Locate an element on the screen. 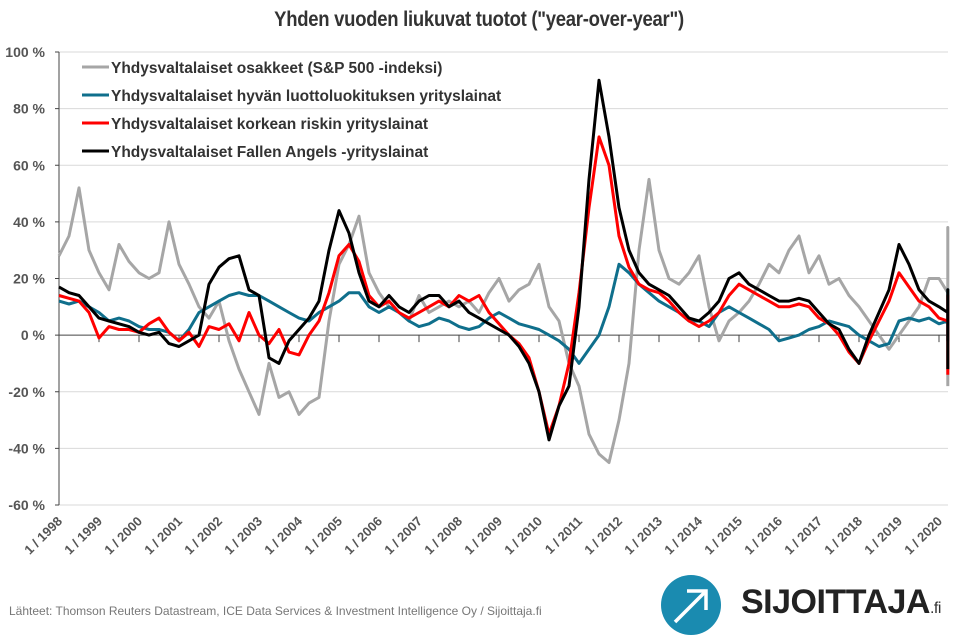  x-tick-label: 1 / 2011 is located at coordinates (563, 535).